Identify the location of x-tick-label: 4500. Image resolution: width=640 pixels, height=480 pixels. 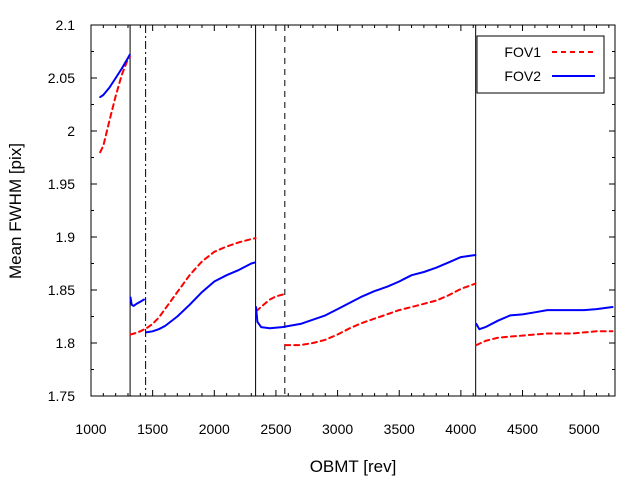
(522, 429).